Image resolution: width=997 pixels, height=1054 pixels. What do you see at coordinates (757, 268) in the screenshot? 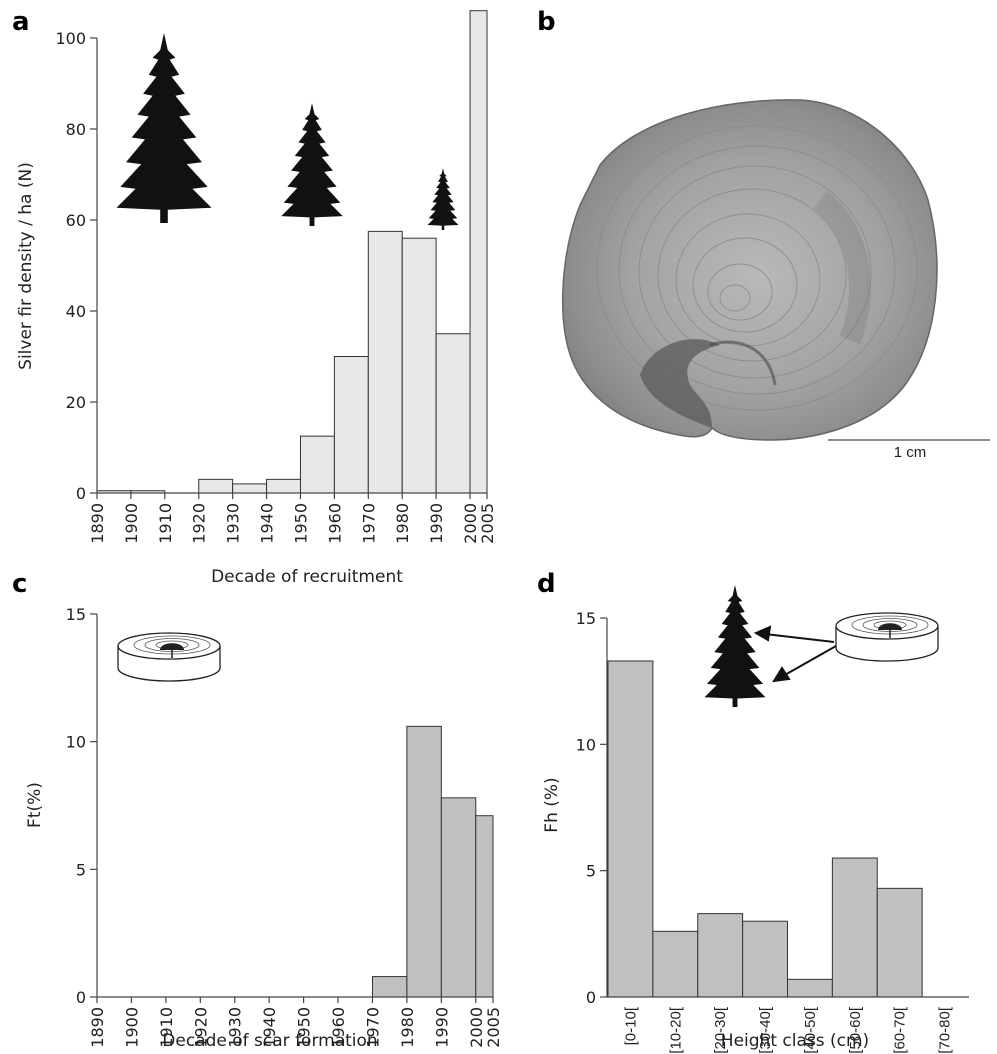
I see `growth-rings` at bounding box center [757, 268].